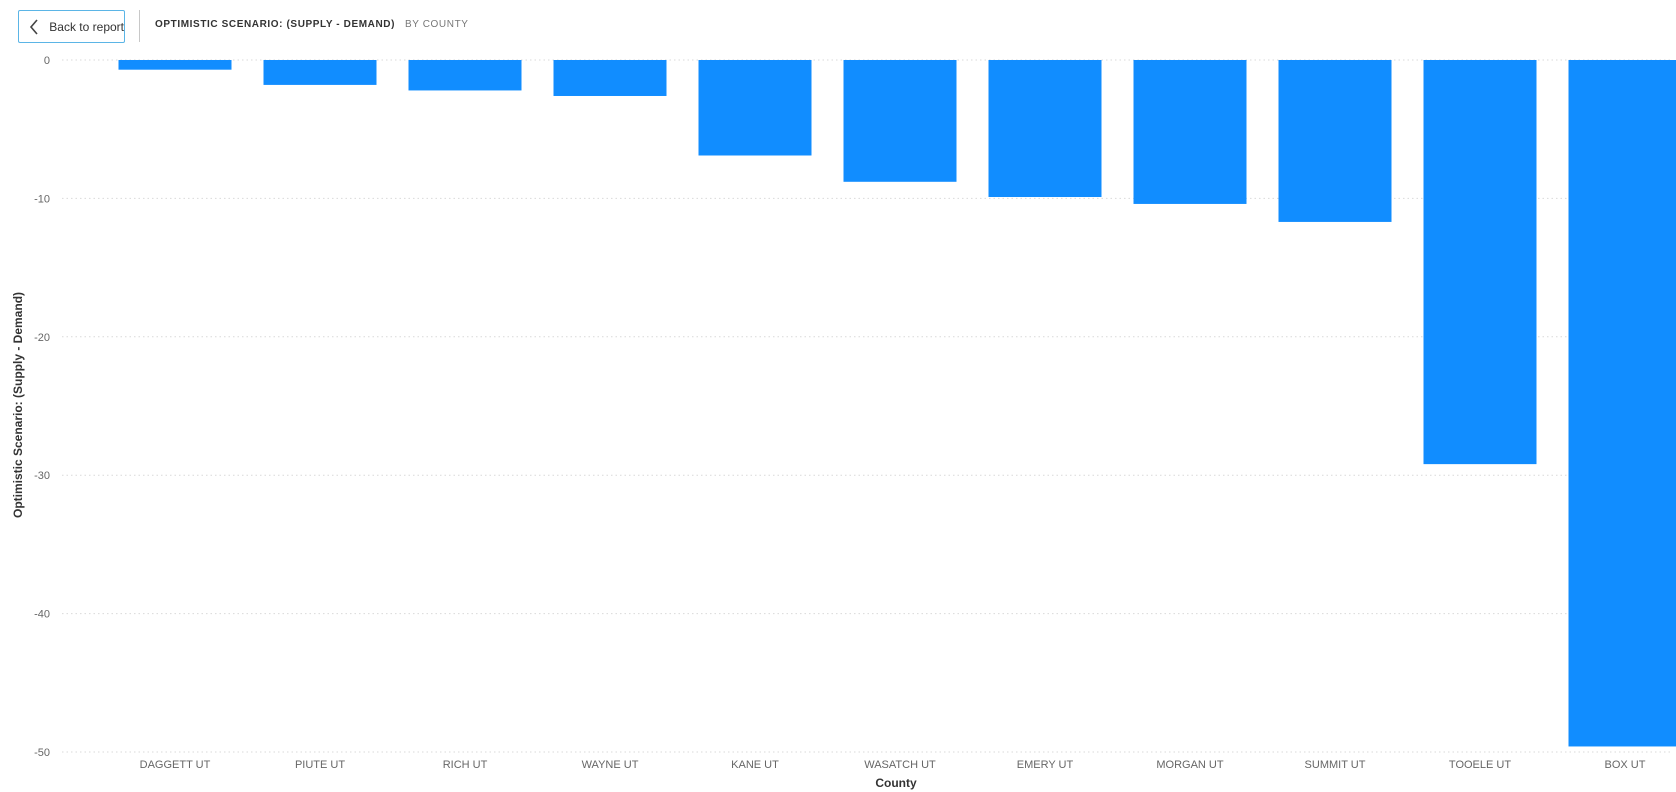  I want to click on x-tick-label: DAGGETT UT, so click(175, 765).